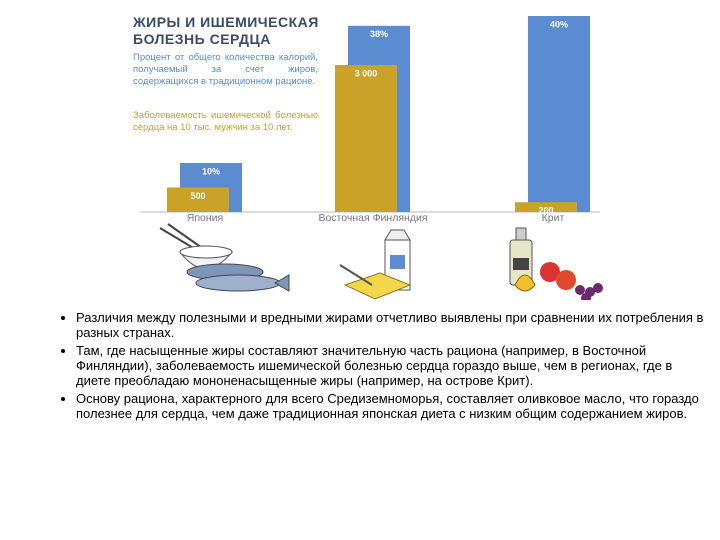 The image size is (720, 540). What do you see at coordinates (211, 171) in the screenshot?
I see `value-label: 10%` at bounding box center [211, 171].